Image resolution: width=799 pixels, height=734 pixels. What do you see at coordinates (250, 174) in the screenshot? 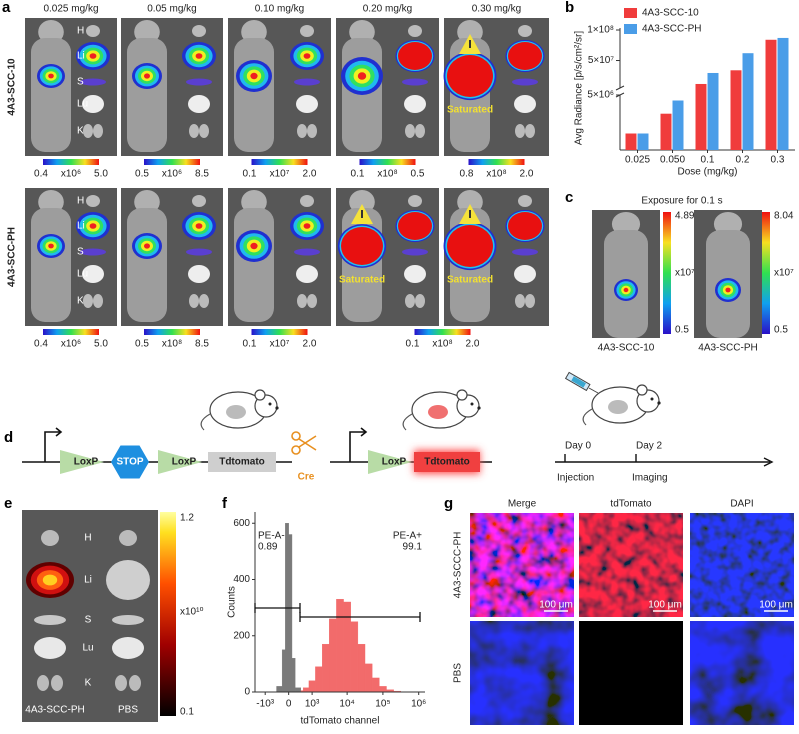
I see `colorbar-min: 0.1` at bounding box center [250, 174].